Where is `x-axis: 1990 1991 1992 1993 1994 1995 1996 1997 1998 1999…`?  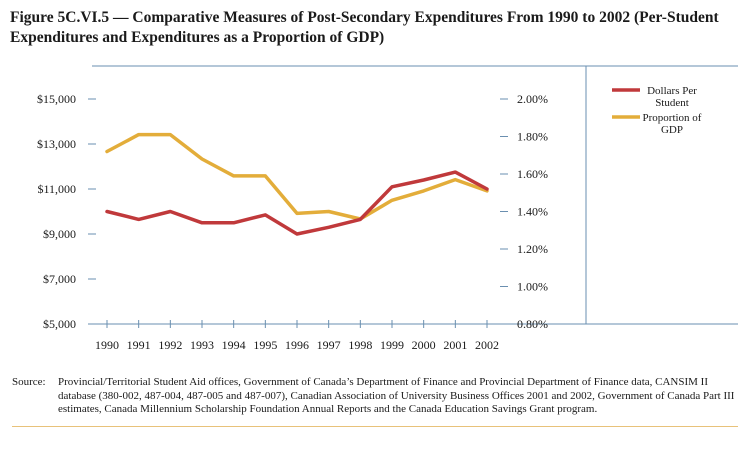
x-axis: 1990 1991 1992 1993 1994 1995 1996 1997 1998 1999… is located at coordinates (297, 336).